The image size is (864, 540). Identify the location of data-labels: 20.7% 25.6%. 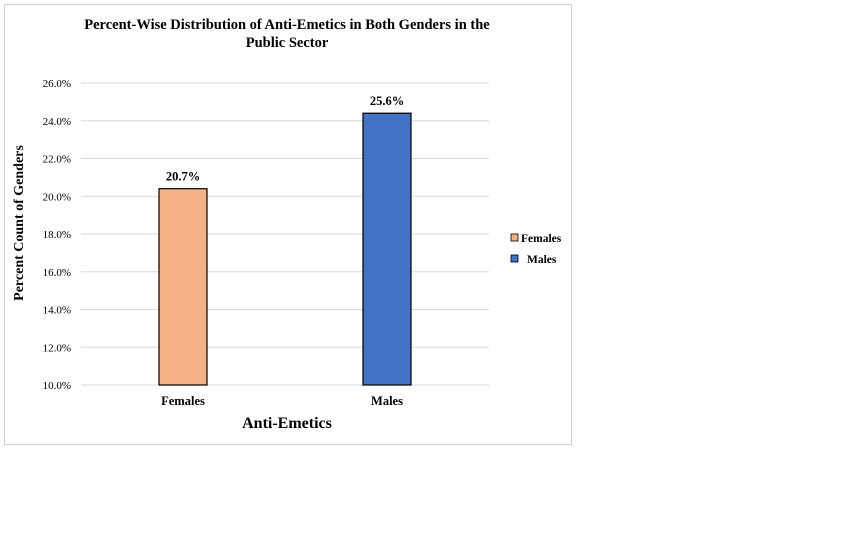
(285, 139).